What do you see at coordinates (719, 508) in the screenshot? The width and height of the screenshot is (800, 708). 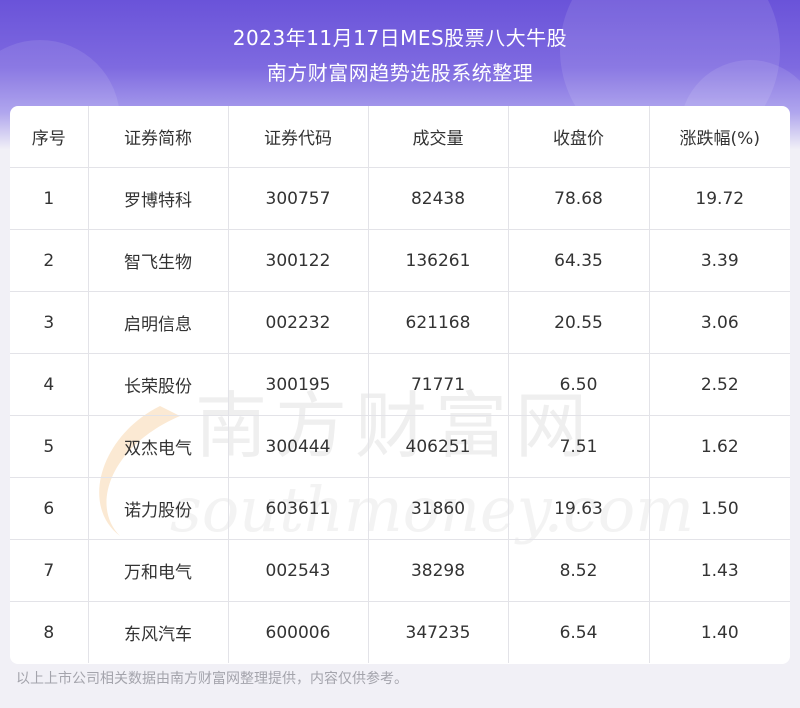 I see `table-cell: 1.50` at bounding box center [719, 508].